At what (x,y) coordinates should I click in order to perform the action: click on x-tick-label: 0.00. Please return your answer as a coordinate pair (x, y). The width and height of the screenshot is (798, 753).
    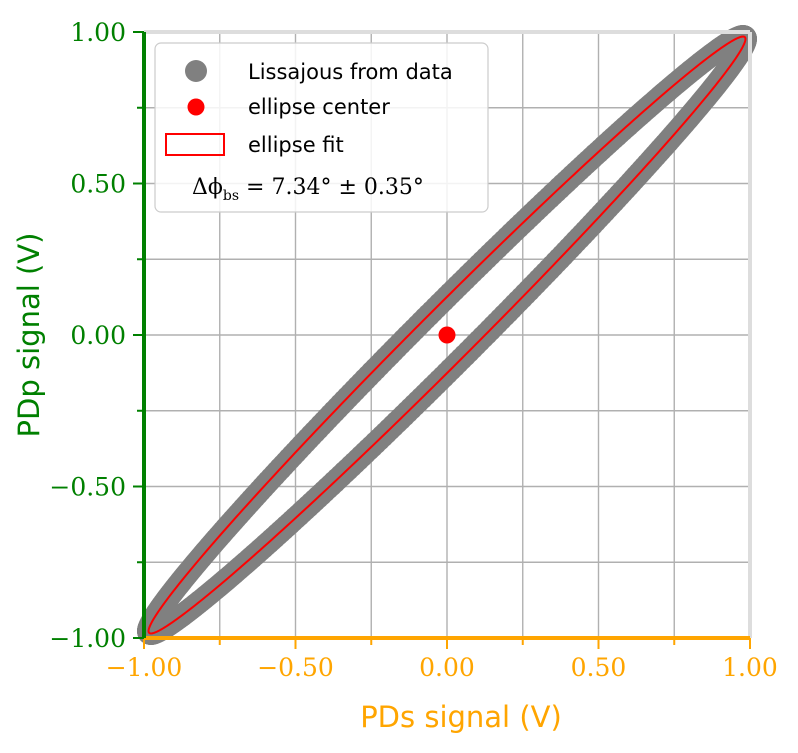
    Looking at the image, I should click on (447, 667).